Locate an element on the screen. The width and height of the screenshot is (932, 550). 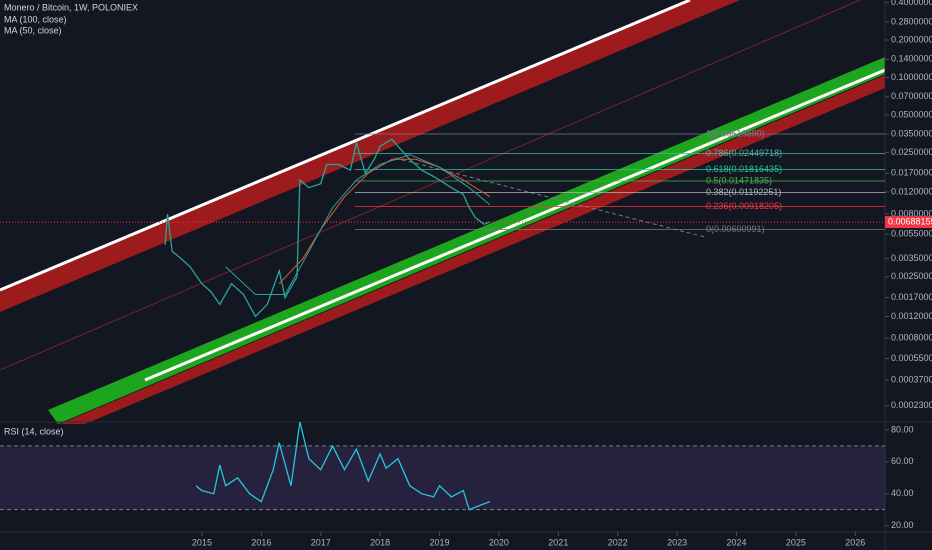
x-tick-label: 2015 is located at coordinates (202, 542).